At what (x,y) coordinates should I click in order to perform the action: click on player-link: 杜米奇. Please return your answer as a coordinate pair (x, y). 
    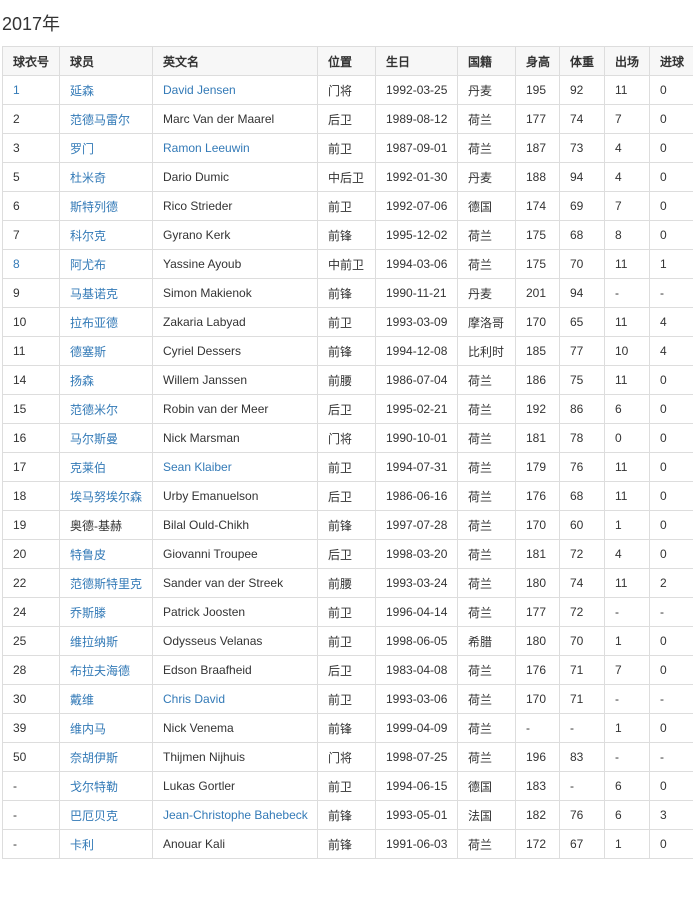
    Looking at the image, I should click on (88, 177).